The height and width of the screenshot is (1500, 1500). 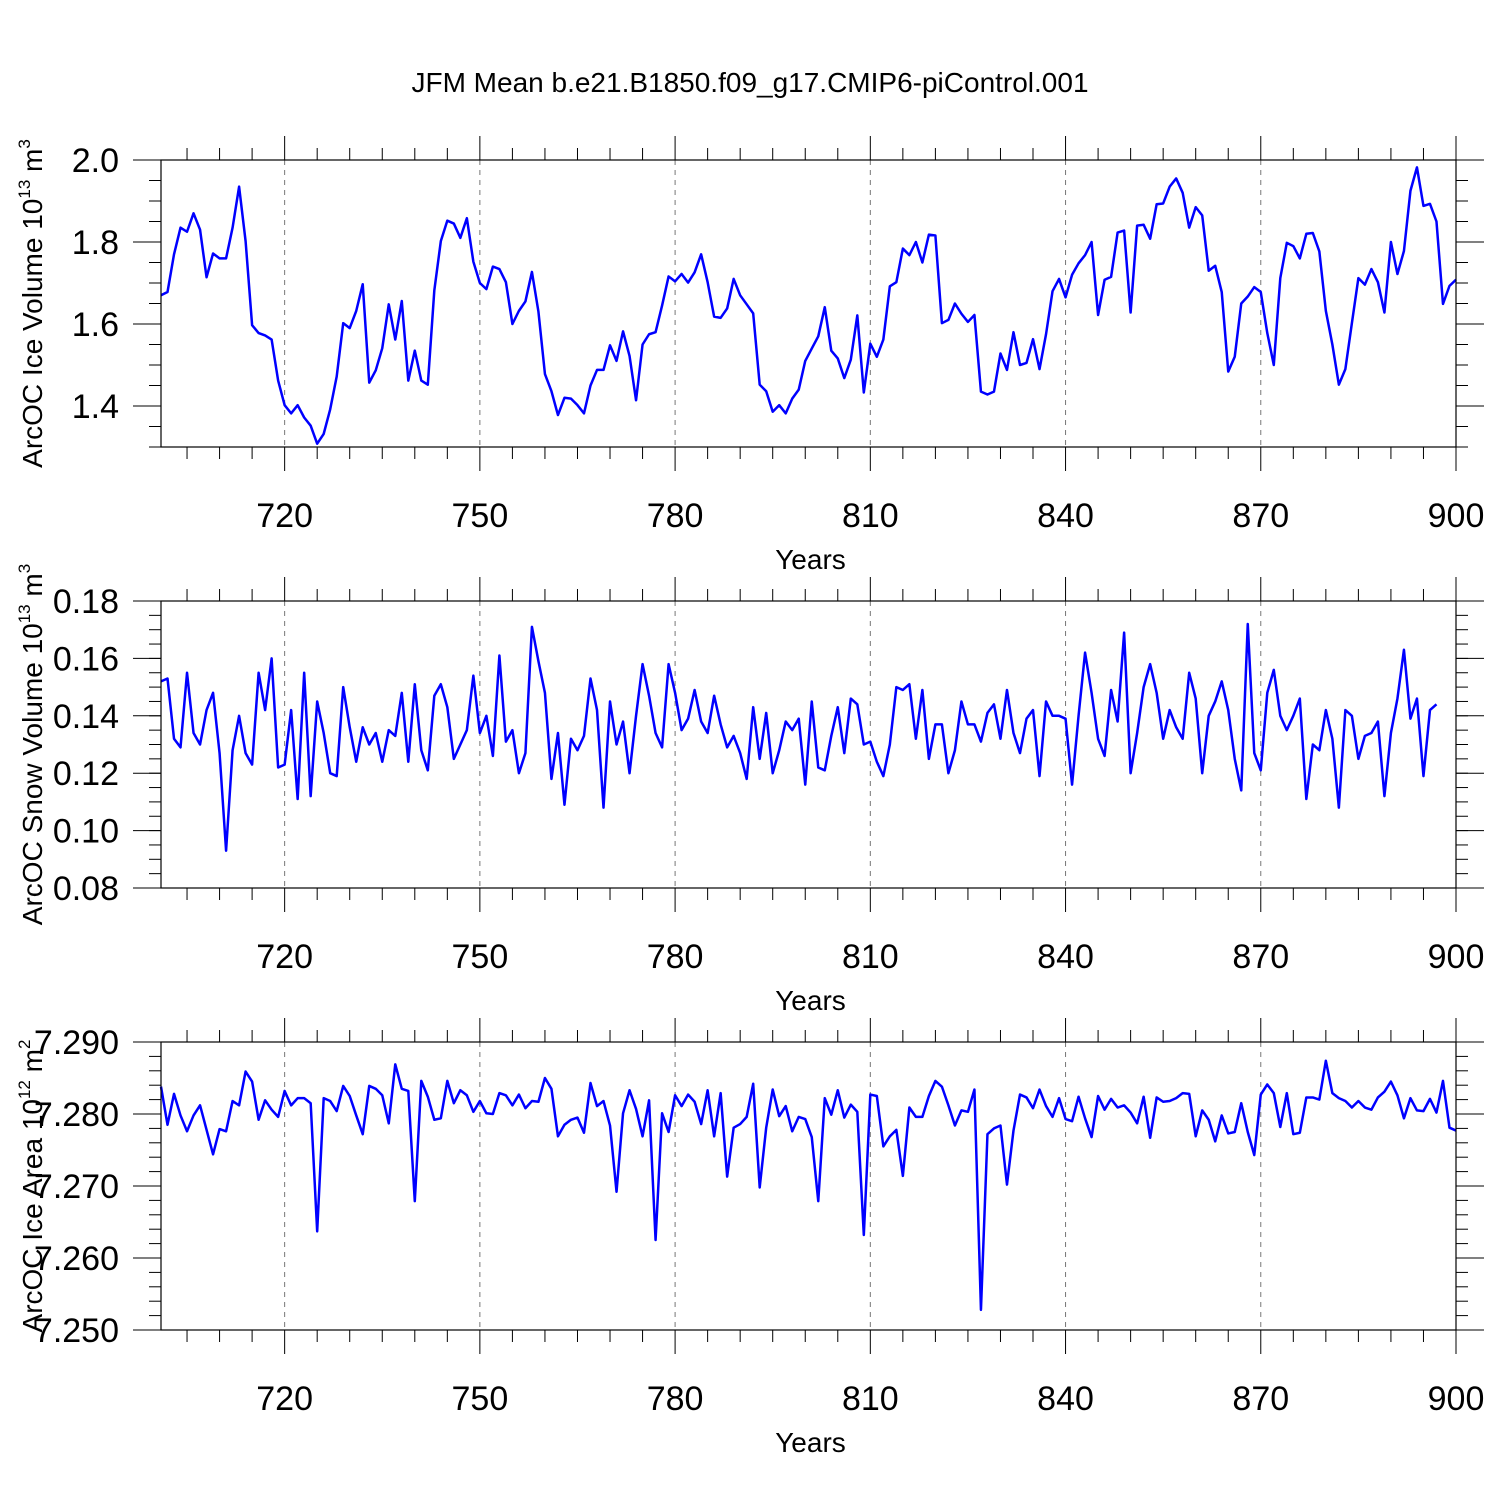 What do you see at coordinates (76, 1115) in the screenshot?
I see `y-tick-label: 7.280` at bounding box center [76, 1115].